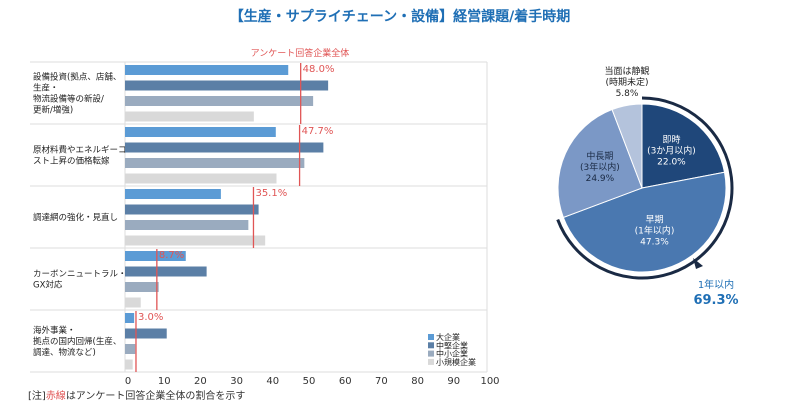 The image size is (800, 408). I want to click on overall-value-label: 47.7%, so click(318, 131).